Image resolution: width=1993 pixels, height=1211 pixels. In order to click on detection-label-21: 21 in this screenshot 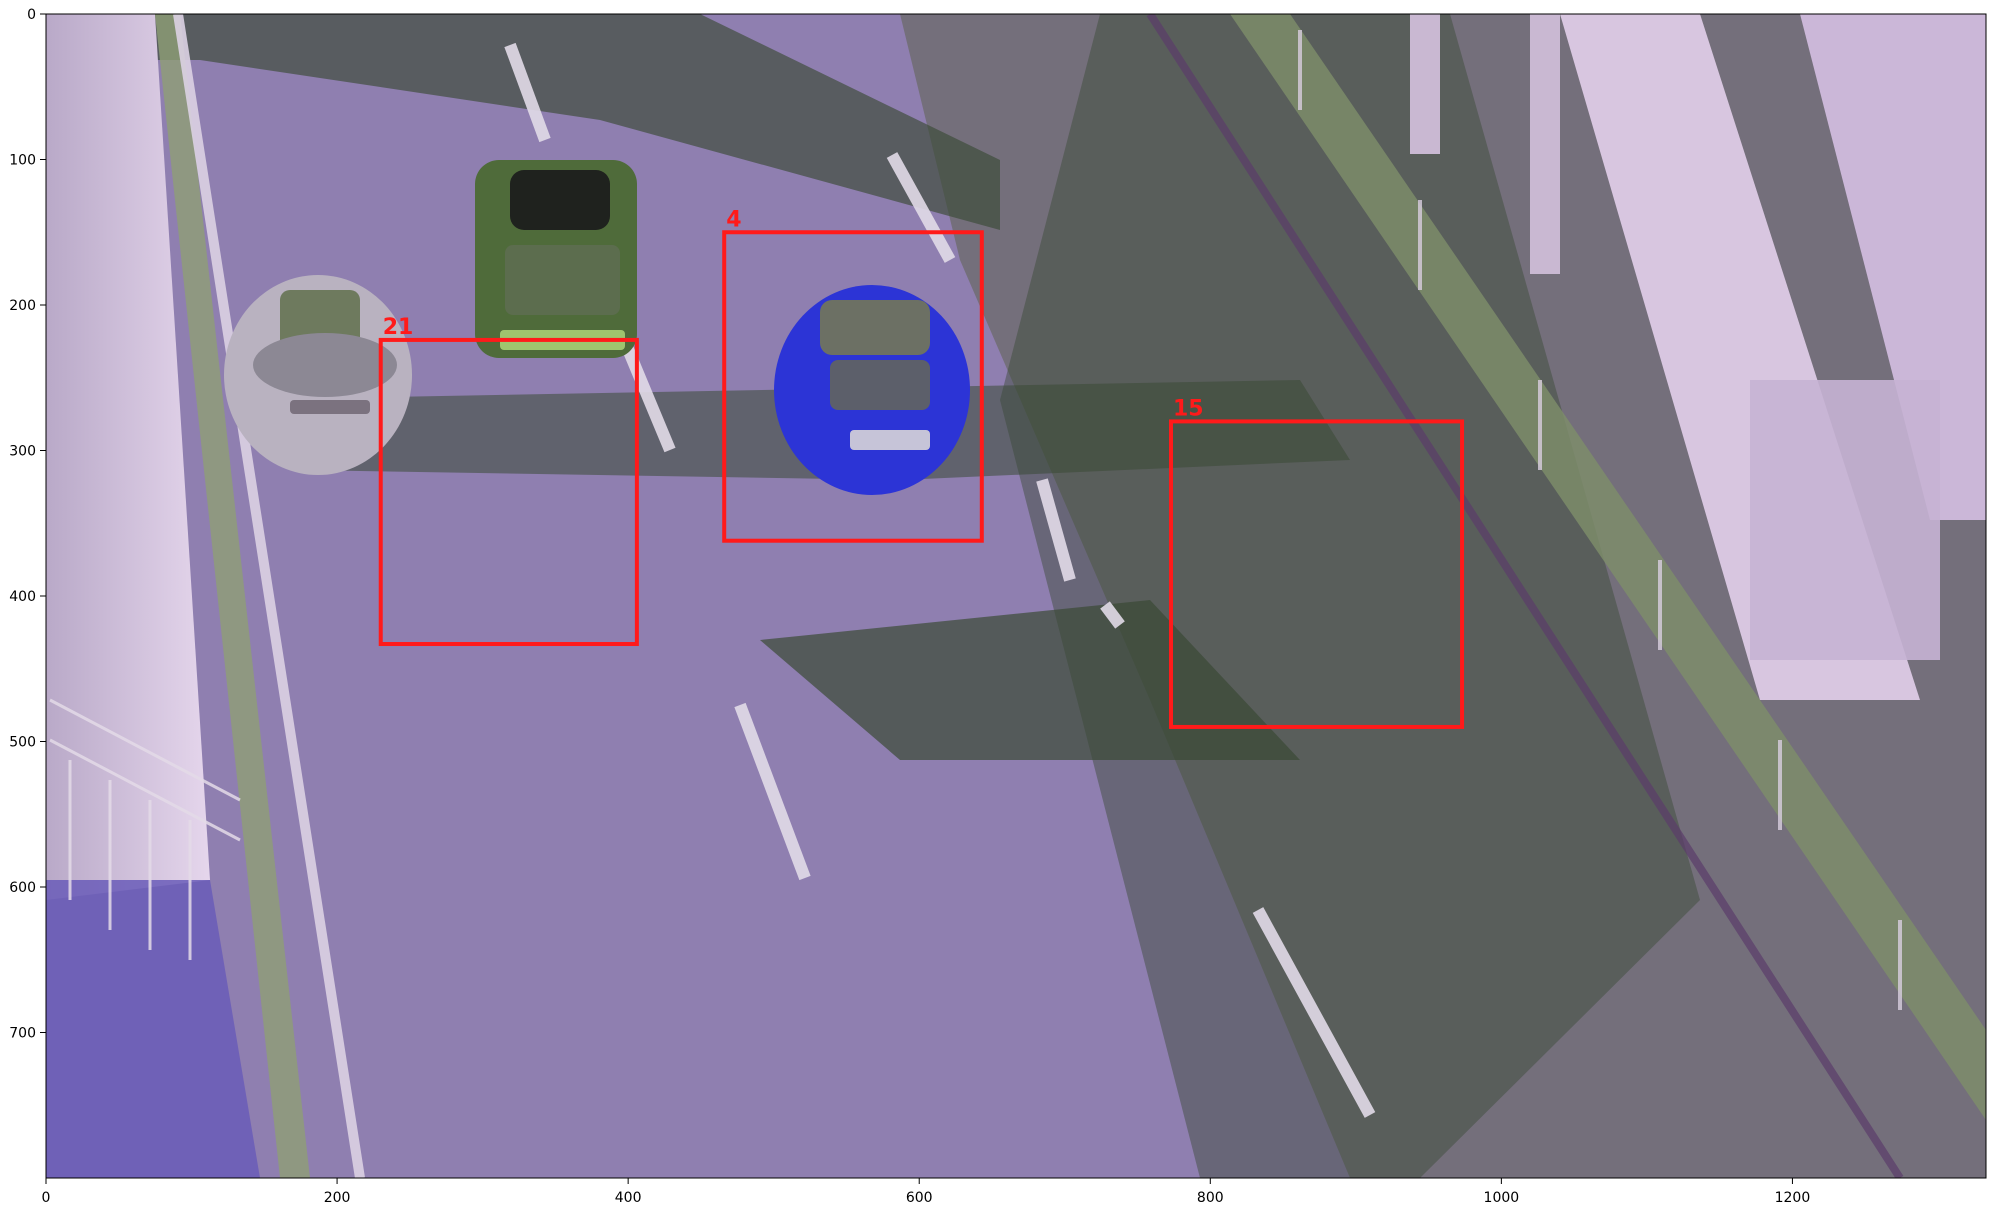, I will do `click(398, 327)`.